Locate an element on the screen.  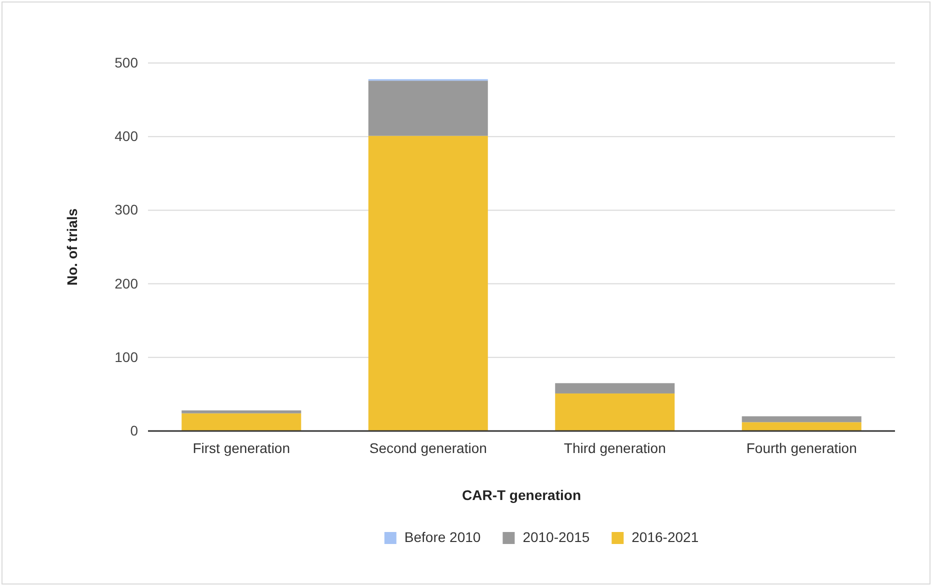
x-tick-label: Fourth generation is located at coordinates (801, 448).